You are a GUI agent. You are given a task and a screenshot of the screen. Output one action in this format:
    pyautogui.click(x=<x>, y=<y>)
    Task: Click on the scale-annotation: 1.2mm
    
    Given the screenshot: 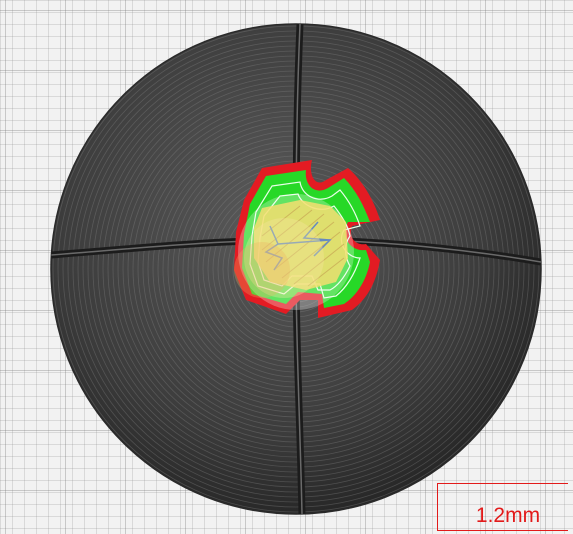 What is the action you would take?
    pyautogui.click(x=502, y=507)
    